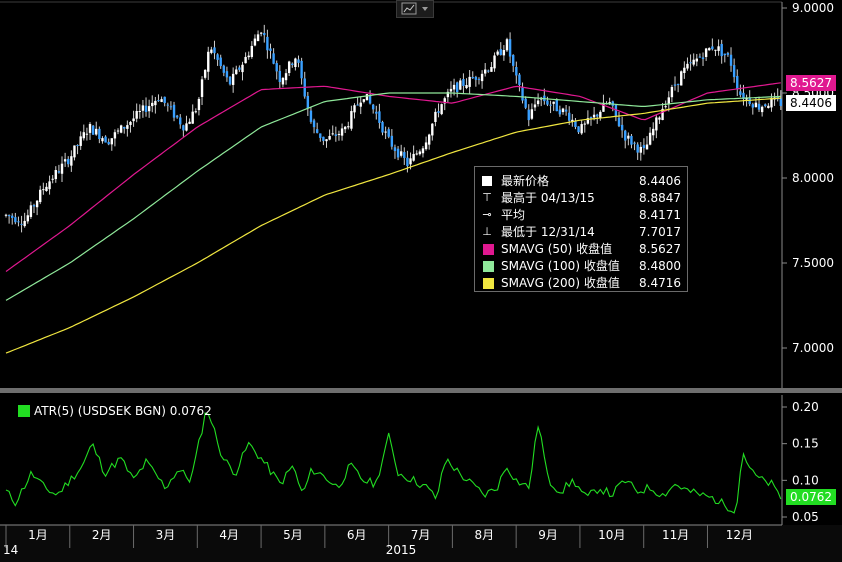  What do you see at coordinates (580, 232) in the screenshot?
I see `legend-row-low: ⊥ 最低于 12/31/14 7.7017` at bounding box center [580, 232].